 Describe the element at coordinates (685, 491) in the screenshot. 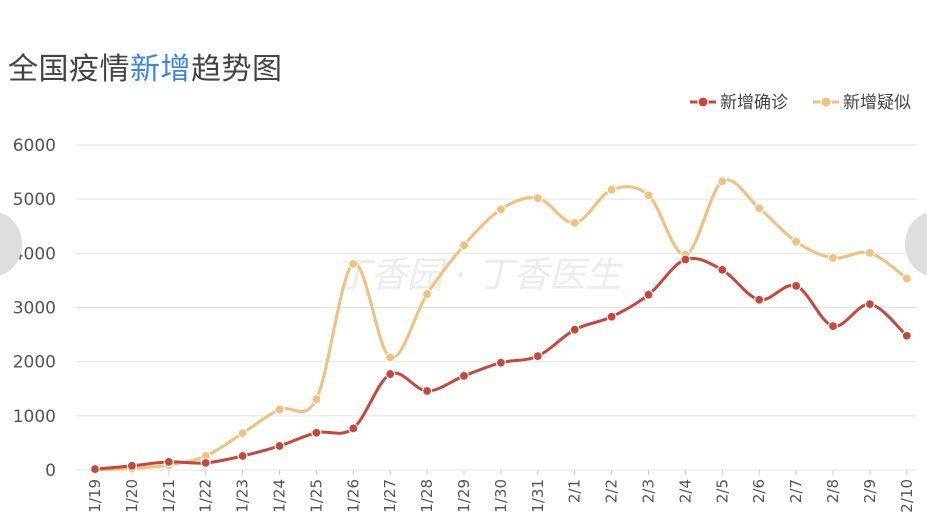

I see `x-tick-label: 2/4` at that location.